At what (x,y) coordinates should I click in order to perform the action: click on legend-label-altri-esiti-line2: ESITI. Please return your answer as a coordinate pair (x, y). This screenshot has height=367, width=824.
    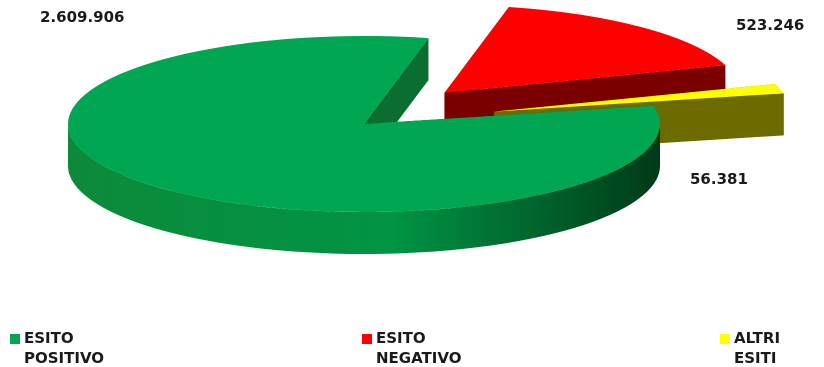
    Looking at the image, I should click on (755, 358).